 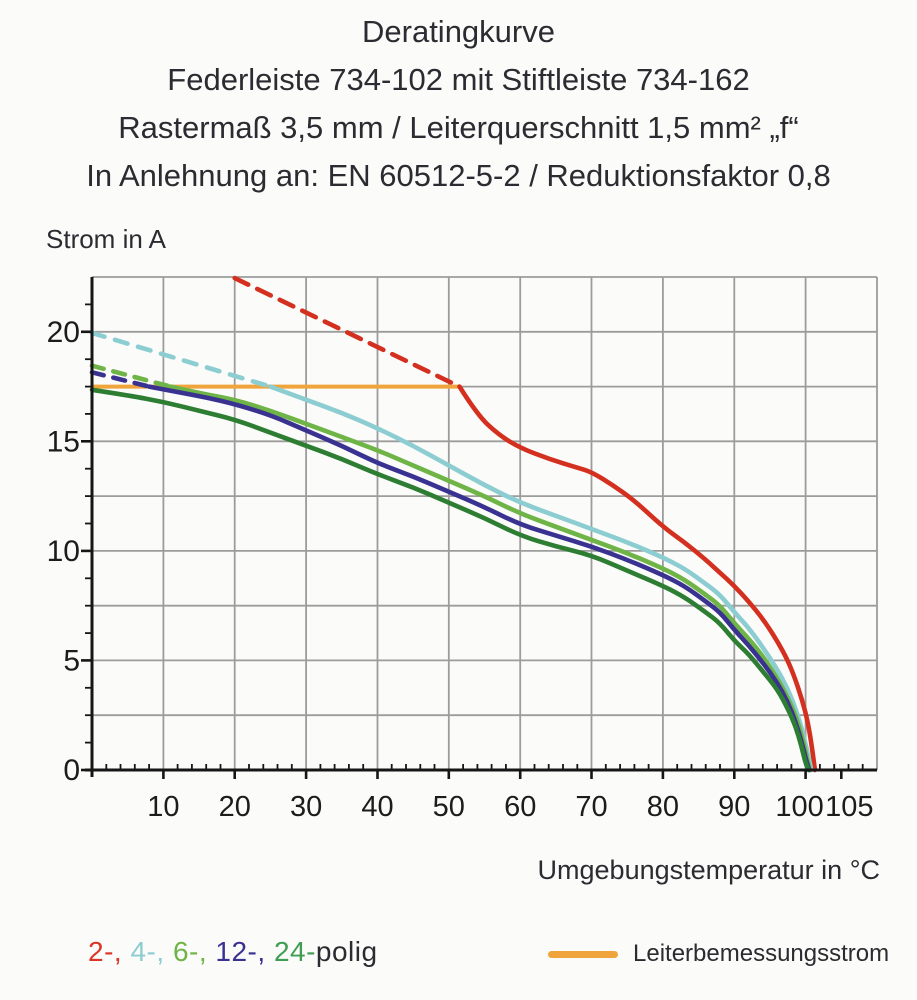 What do you see at coordinates (306, 807) in the screenshot?
I see `svg-text: 30` at bounding box center [306, 807].